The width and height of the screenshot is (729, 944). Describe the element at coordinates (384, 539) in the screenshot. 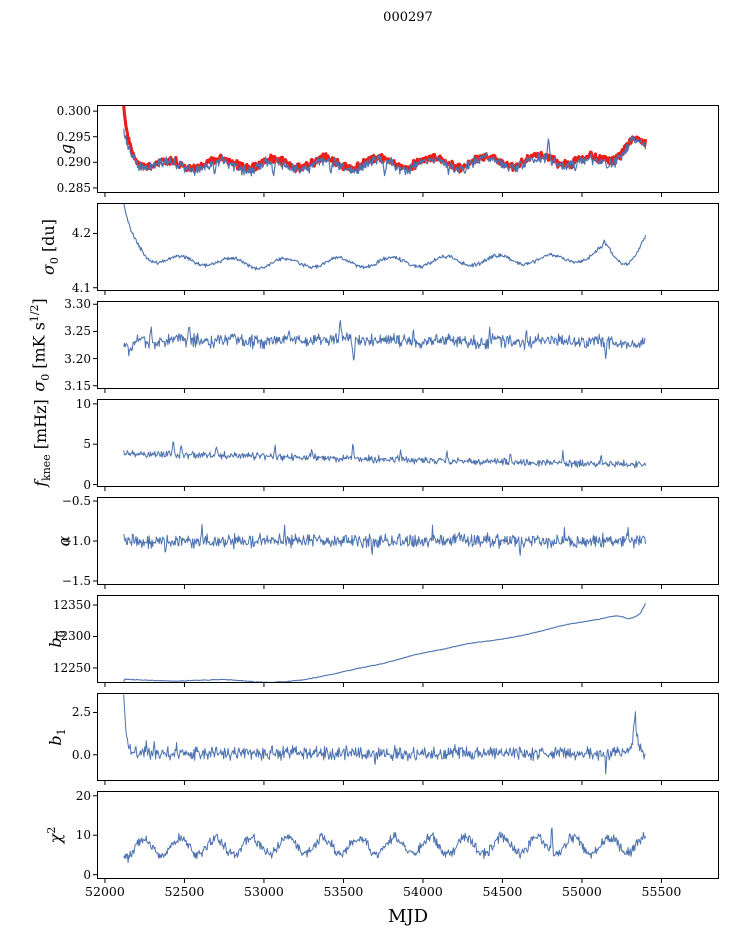

I see `series-line-alpha` at that location.